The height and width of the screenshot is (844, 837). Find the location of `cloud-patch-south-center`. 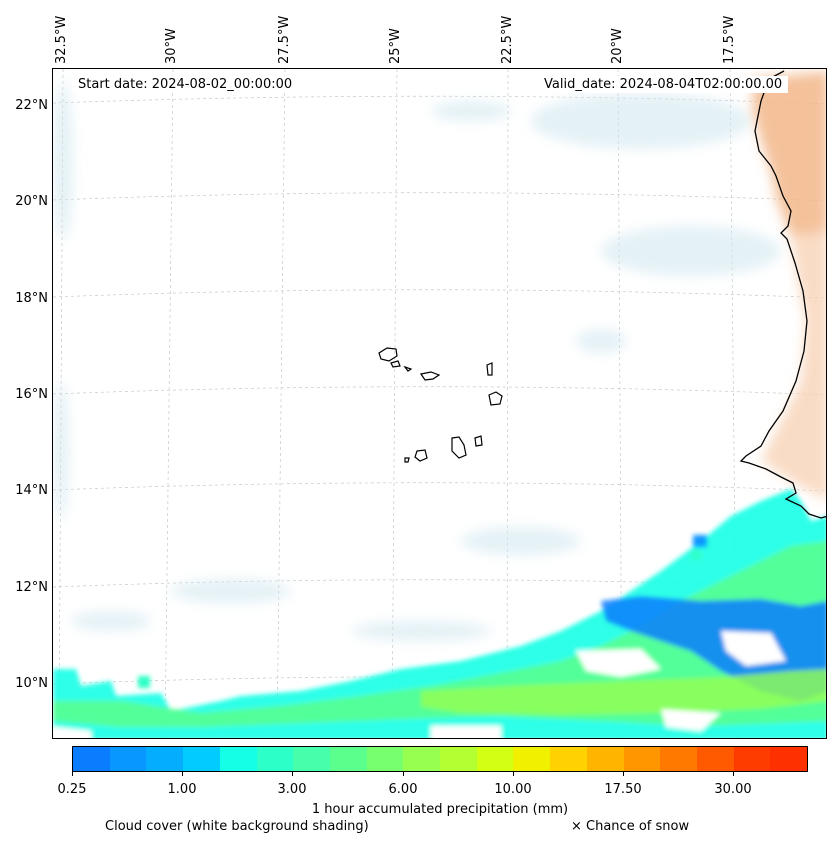

cloud-patch-south-center is located at coordinates (421, 631).